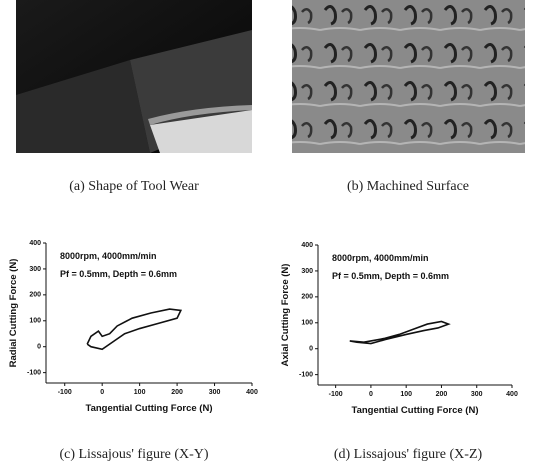 This screenshot has width=535, height=466. What do you see at coordinates (13, 313) in the screenshot?
I see `y-axis-label: Radial Cutting Force (N)` at bounding box center [13, 313].